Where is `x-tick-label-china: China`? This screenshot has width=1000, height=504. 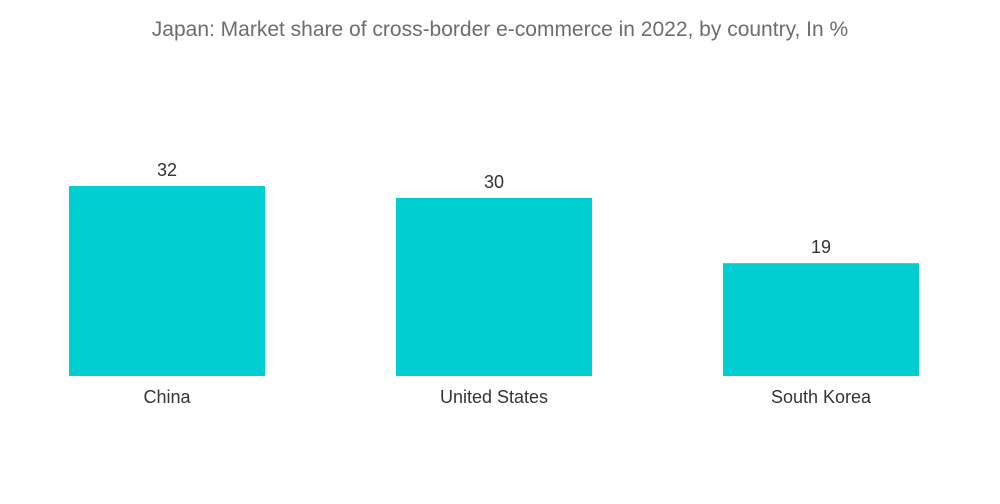 x-tick-label-china: China is located at coordinates (167, 397).